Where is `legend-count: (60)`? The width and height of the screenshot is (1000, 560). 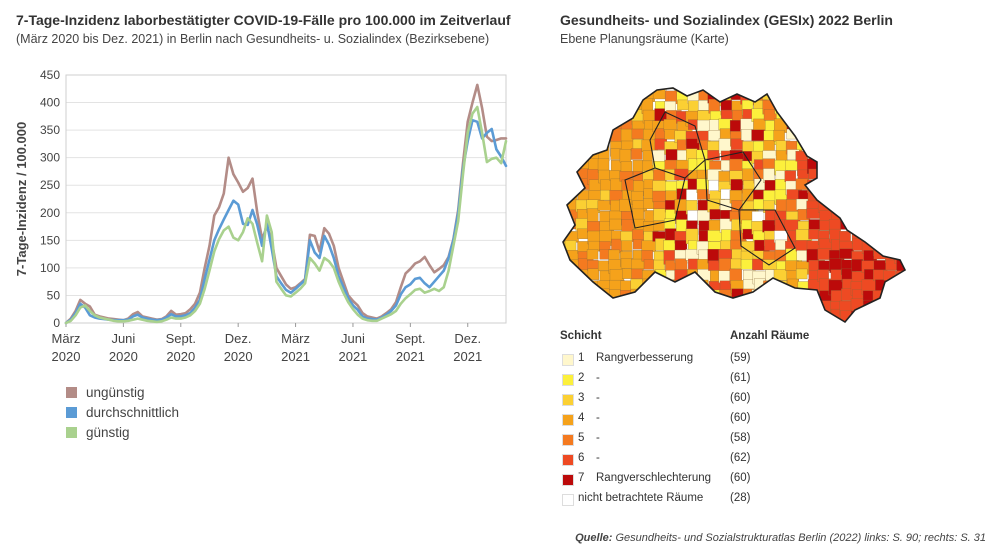
legend-count: (60) is located at coordinates (740, 398).